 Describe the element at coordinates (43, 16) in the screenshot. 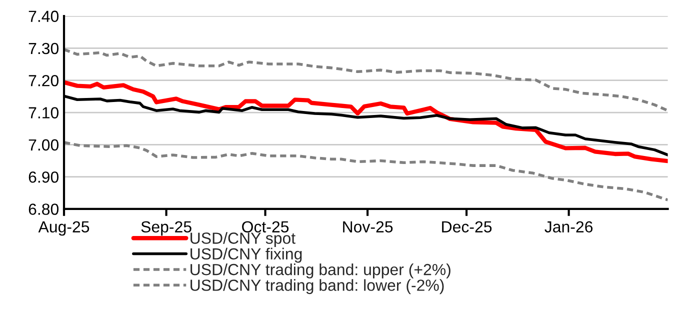

I see `y-tick-label: 7.40` at that location.